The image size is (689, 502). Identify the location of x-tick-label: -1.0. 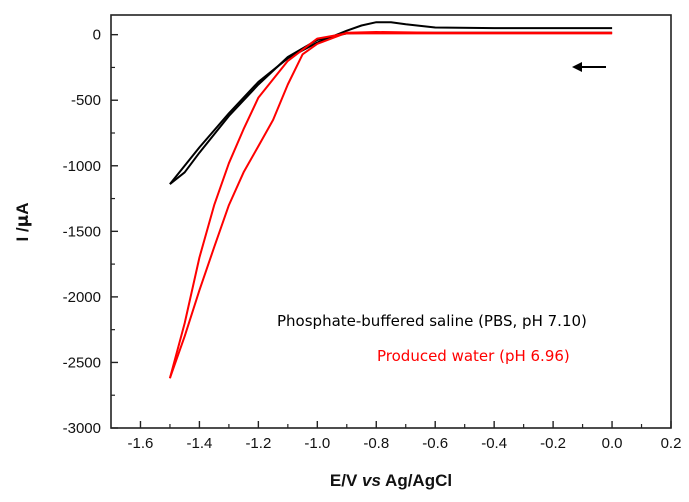
(317, 443).